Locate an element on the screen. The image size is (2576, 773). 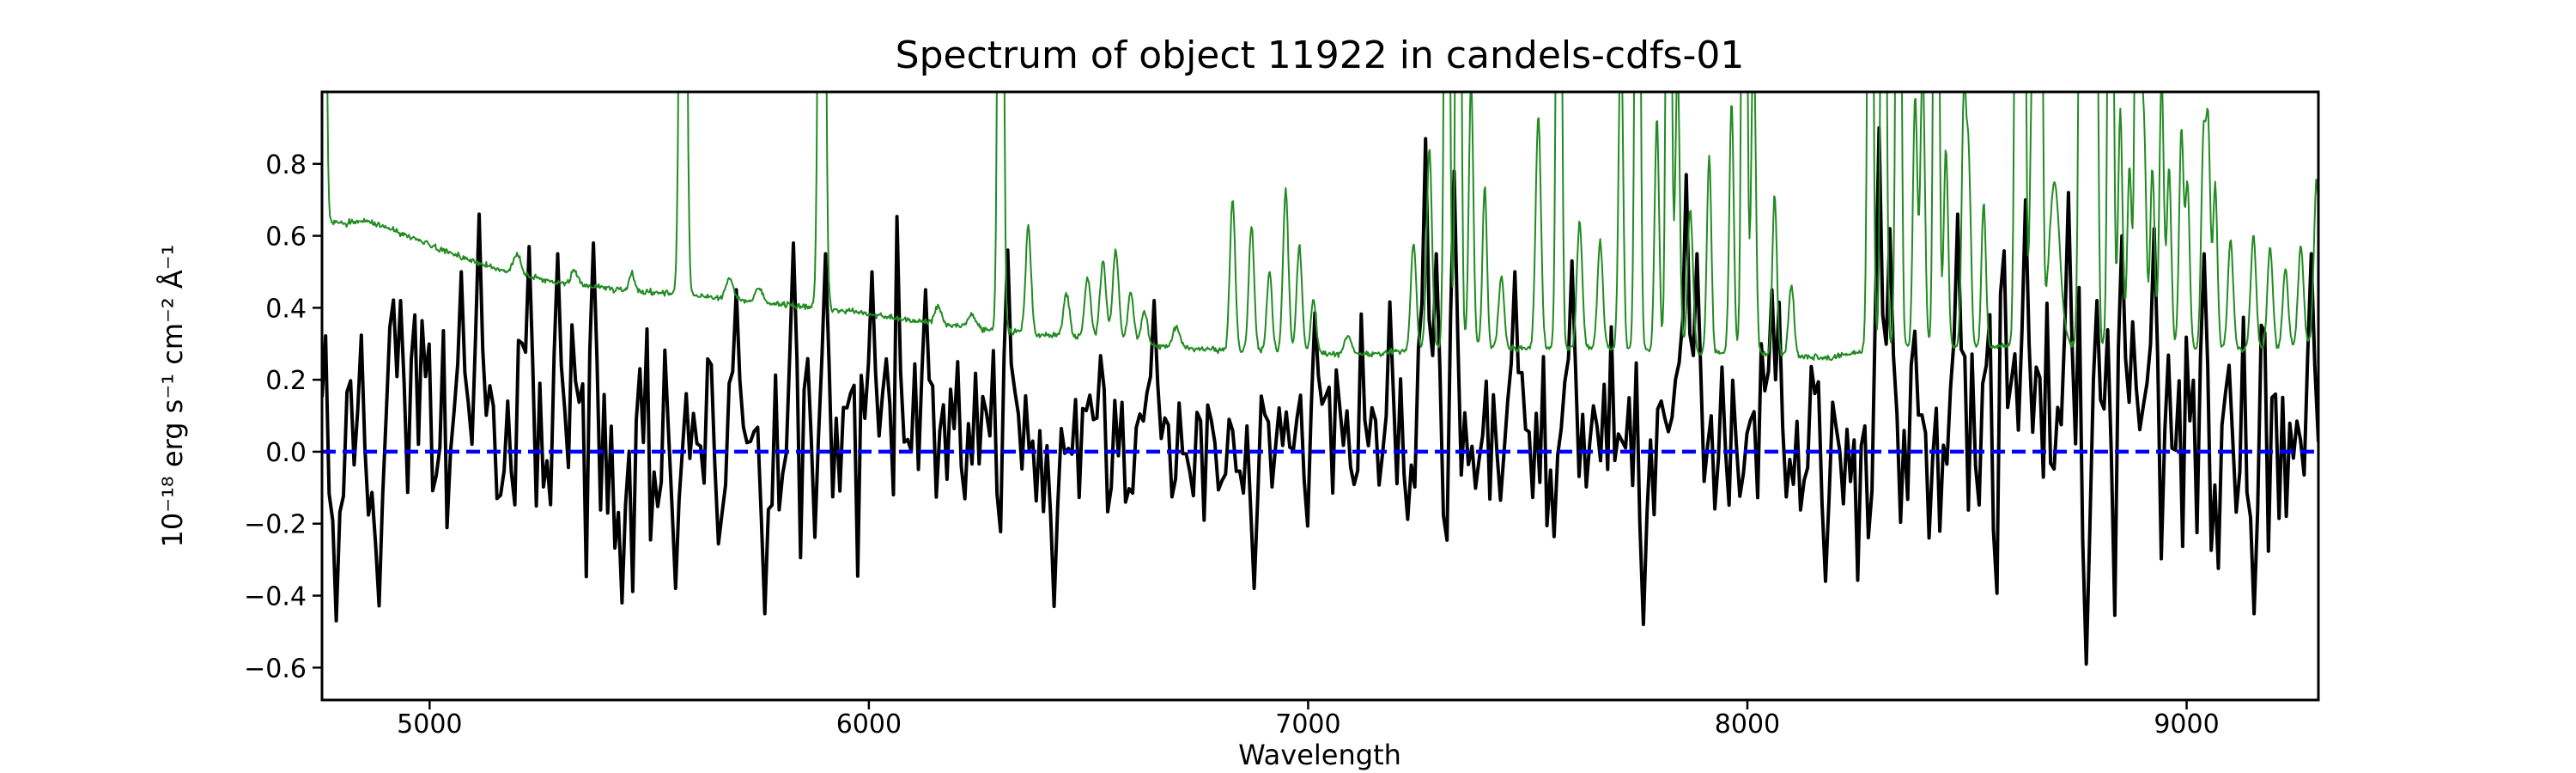
x-tick-label: 6000 is located at coordinates (869, 724).